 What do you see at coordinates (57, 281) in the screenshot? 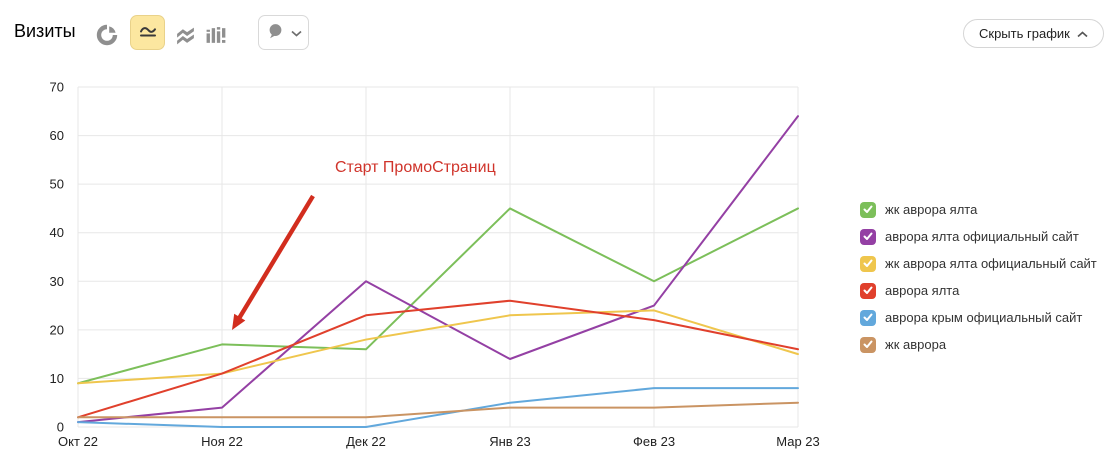
I see `y-tick-label: 30` at bounding box center [57, 281].